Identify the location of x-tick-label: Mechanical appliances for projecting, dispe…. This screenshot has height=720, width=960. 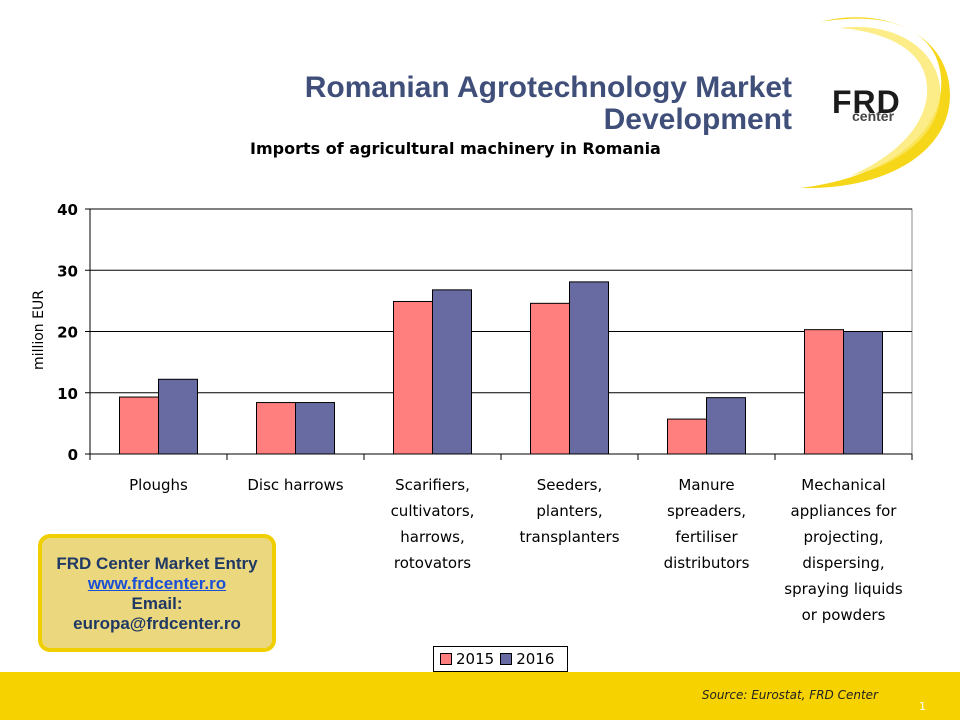
(843, 550).